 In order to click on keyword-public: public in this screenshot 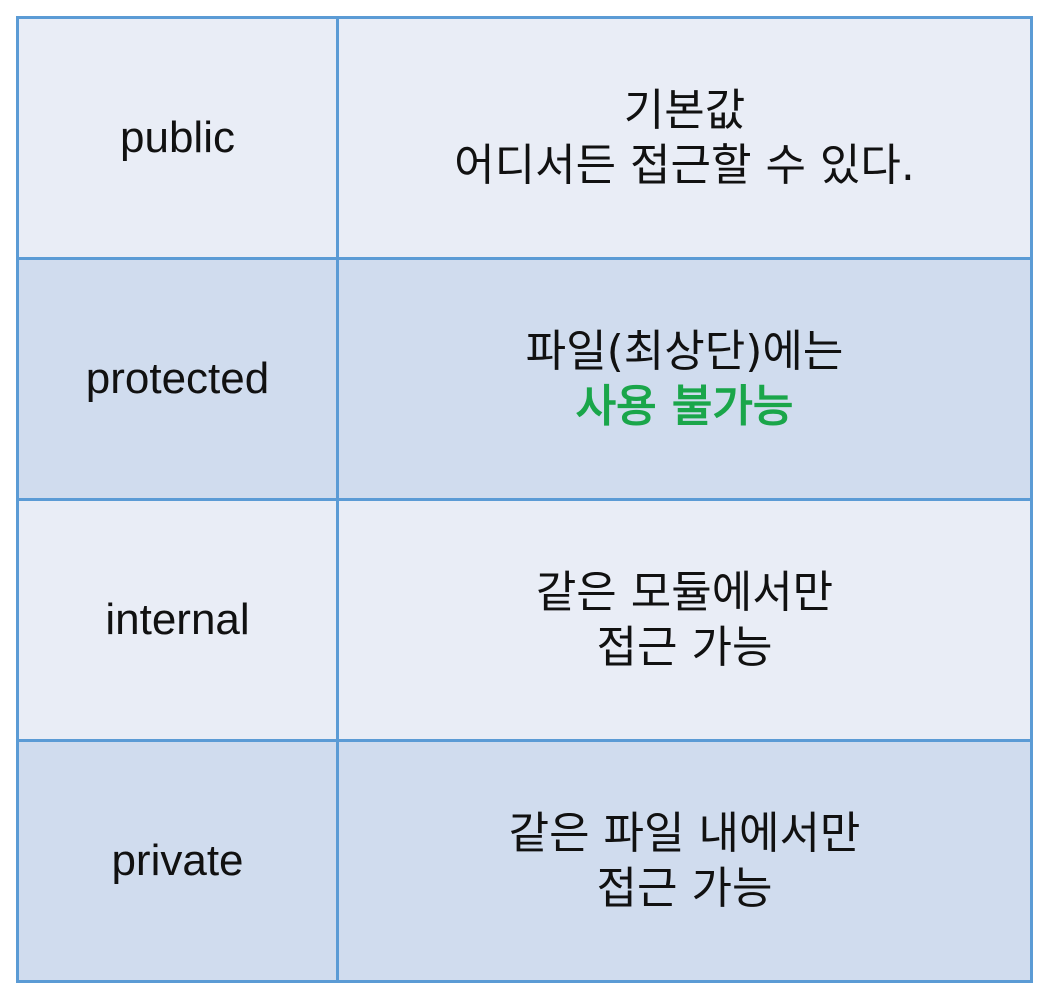, I will do `click(177, 137)`.